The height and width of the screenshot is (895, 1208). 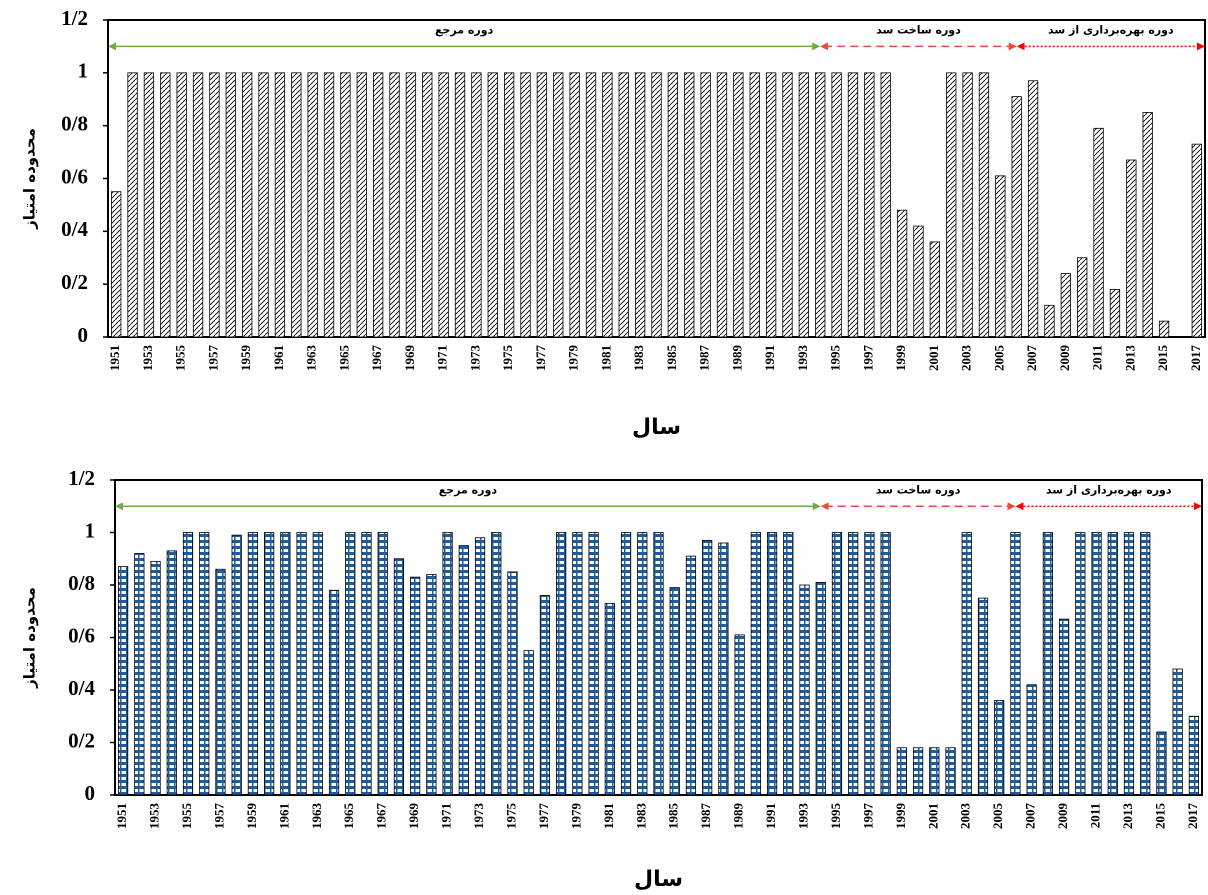 I want to click on x-tick-label: 1987, so click(x=705, y=816).